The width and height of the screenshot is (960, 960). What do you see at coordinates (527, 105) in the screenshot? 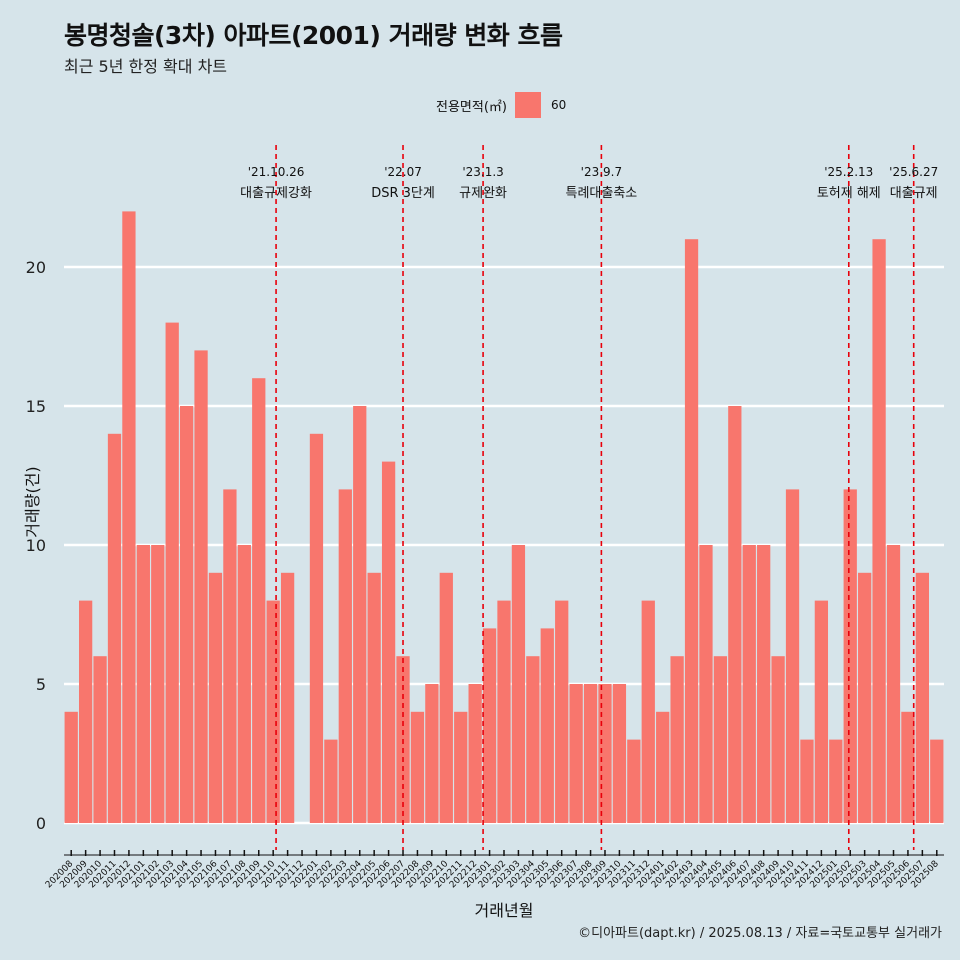
I see `legend-swatch` at bounding box center [527, 105].